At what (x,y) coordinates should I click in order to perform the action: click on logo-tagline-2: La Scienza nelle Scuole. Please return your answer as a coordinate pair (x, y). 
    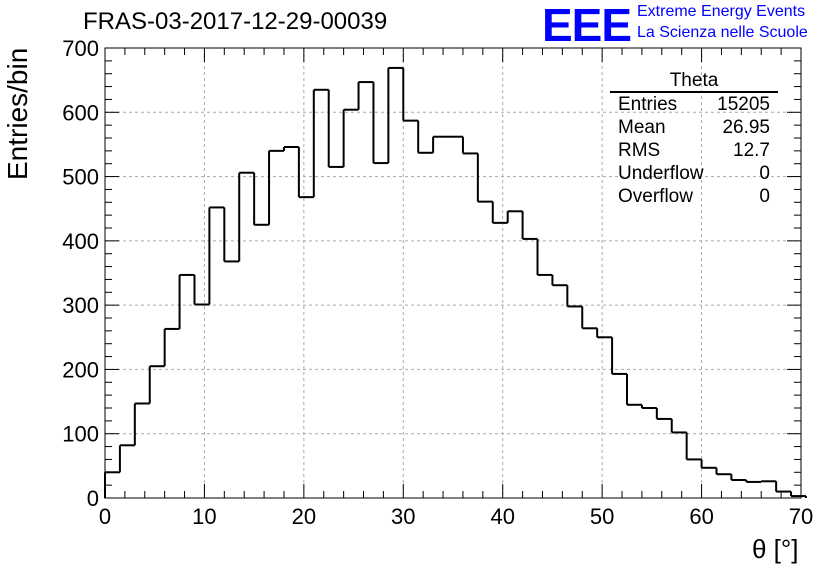
    Looking at the image, I should click on (722, 32).